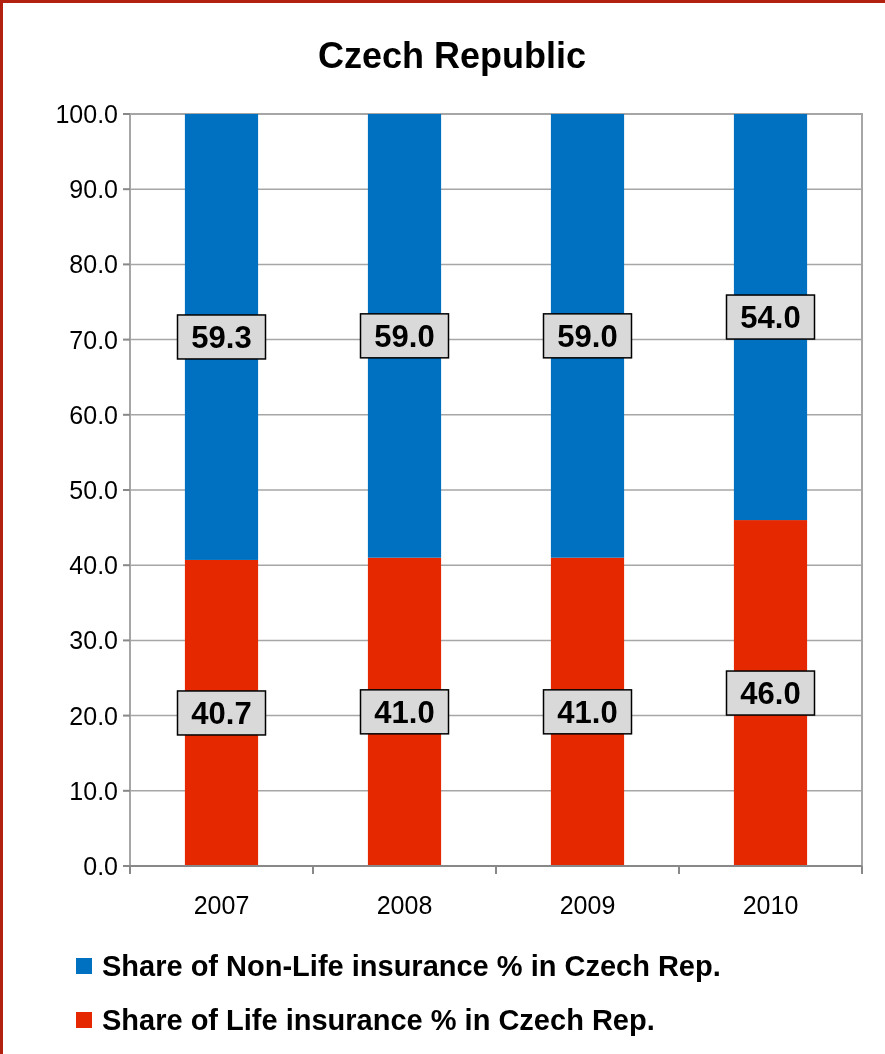 The image size is (885, 1054). I want to click on legend-label: Share of Non-Life insurance % in Czech Rep., so click(411, 966).